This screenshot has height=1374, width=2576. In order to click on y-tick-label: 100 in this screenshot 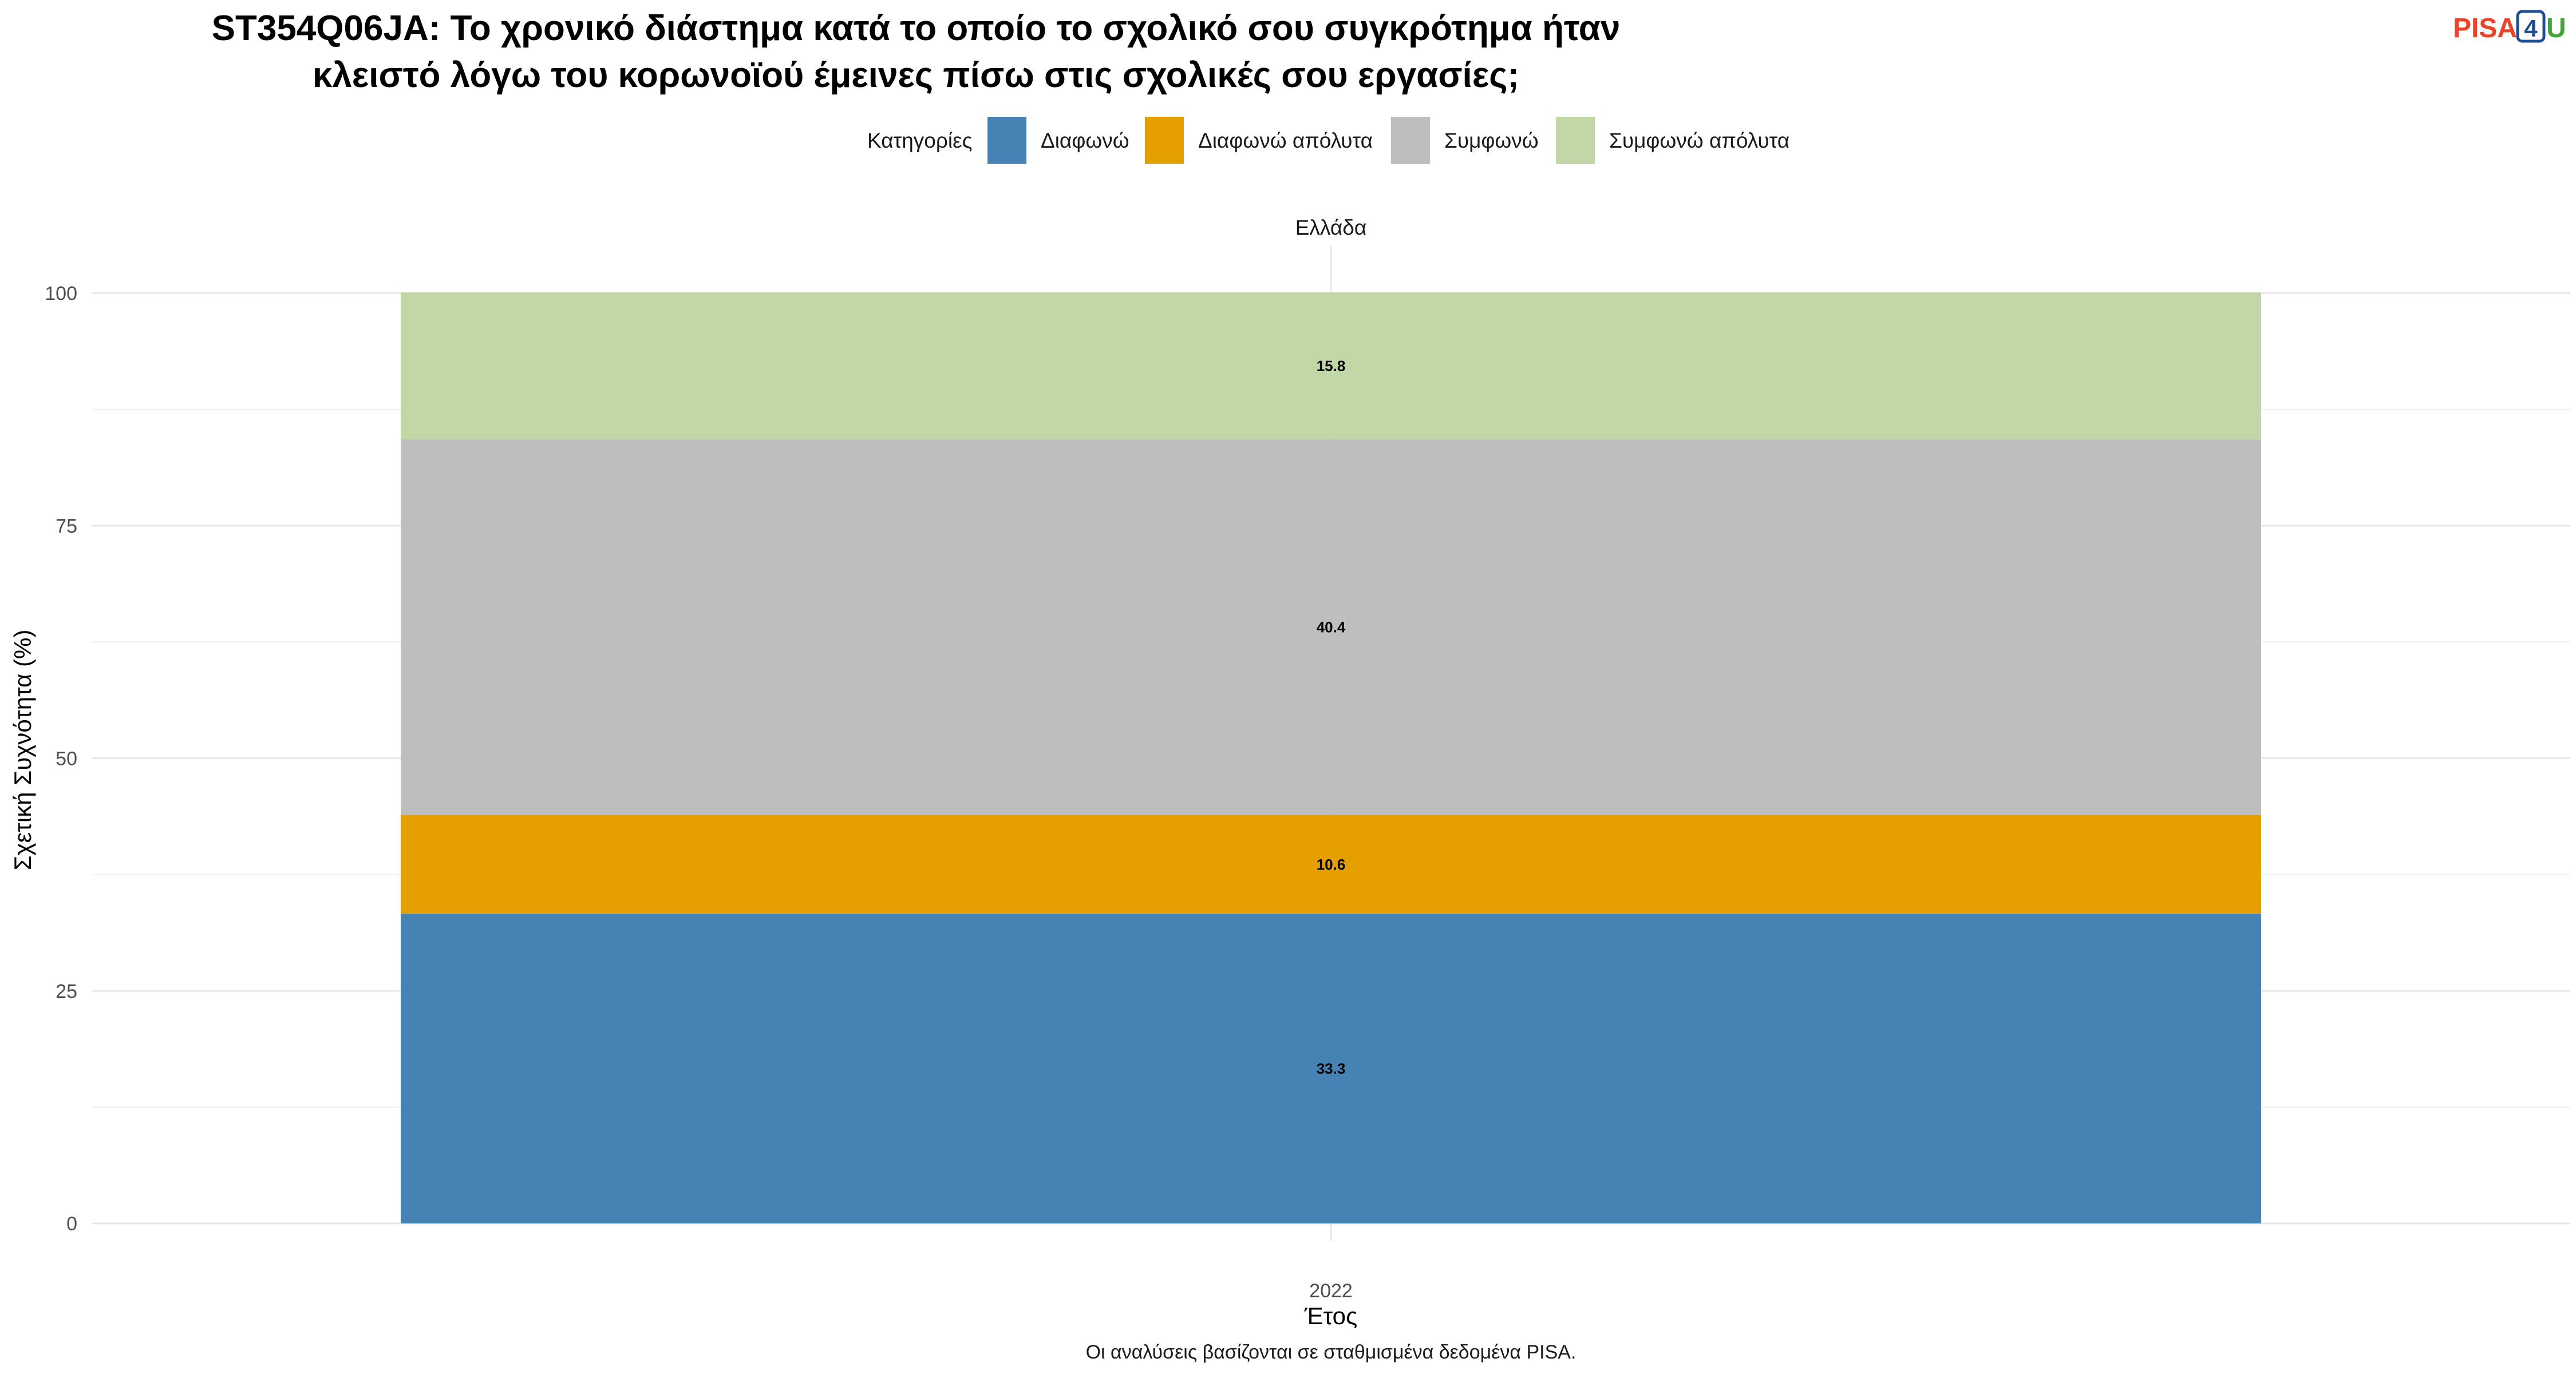, I will do `click(61, 294)`.